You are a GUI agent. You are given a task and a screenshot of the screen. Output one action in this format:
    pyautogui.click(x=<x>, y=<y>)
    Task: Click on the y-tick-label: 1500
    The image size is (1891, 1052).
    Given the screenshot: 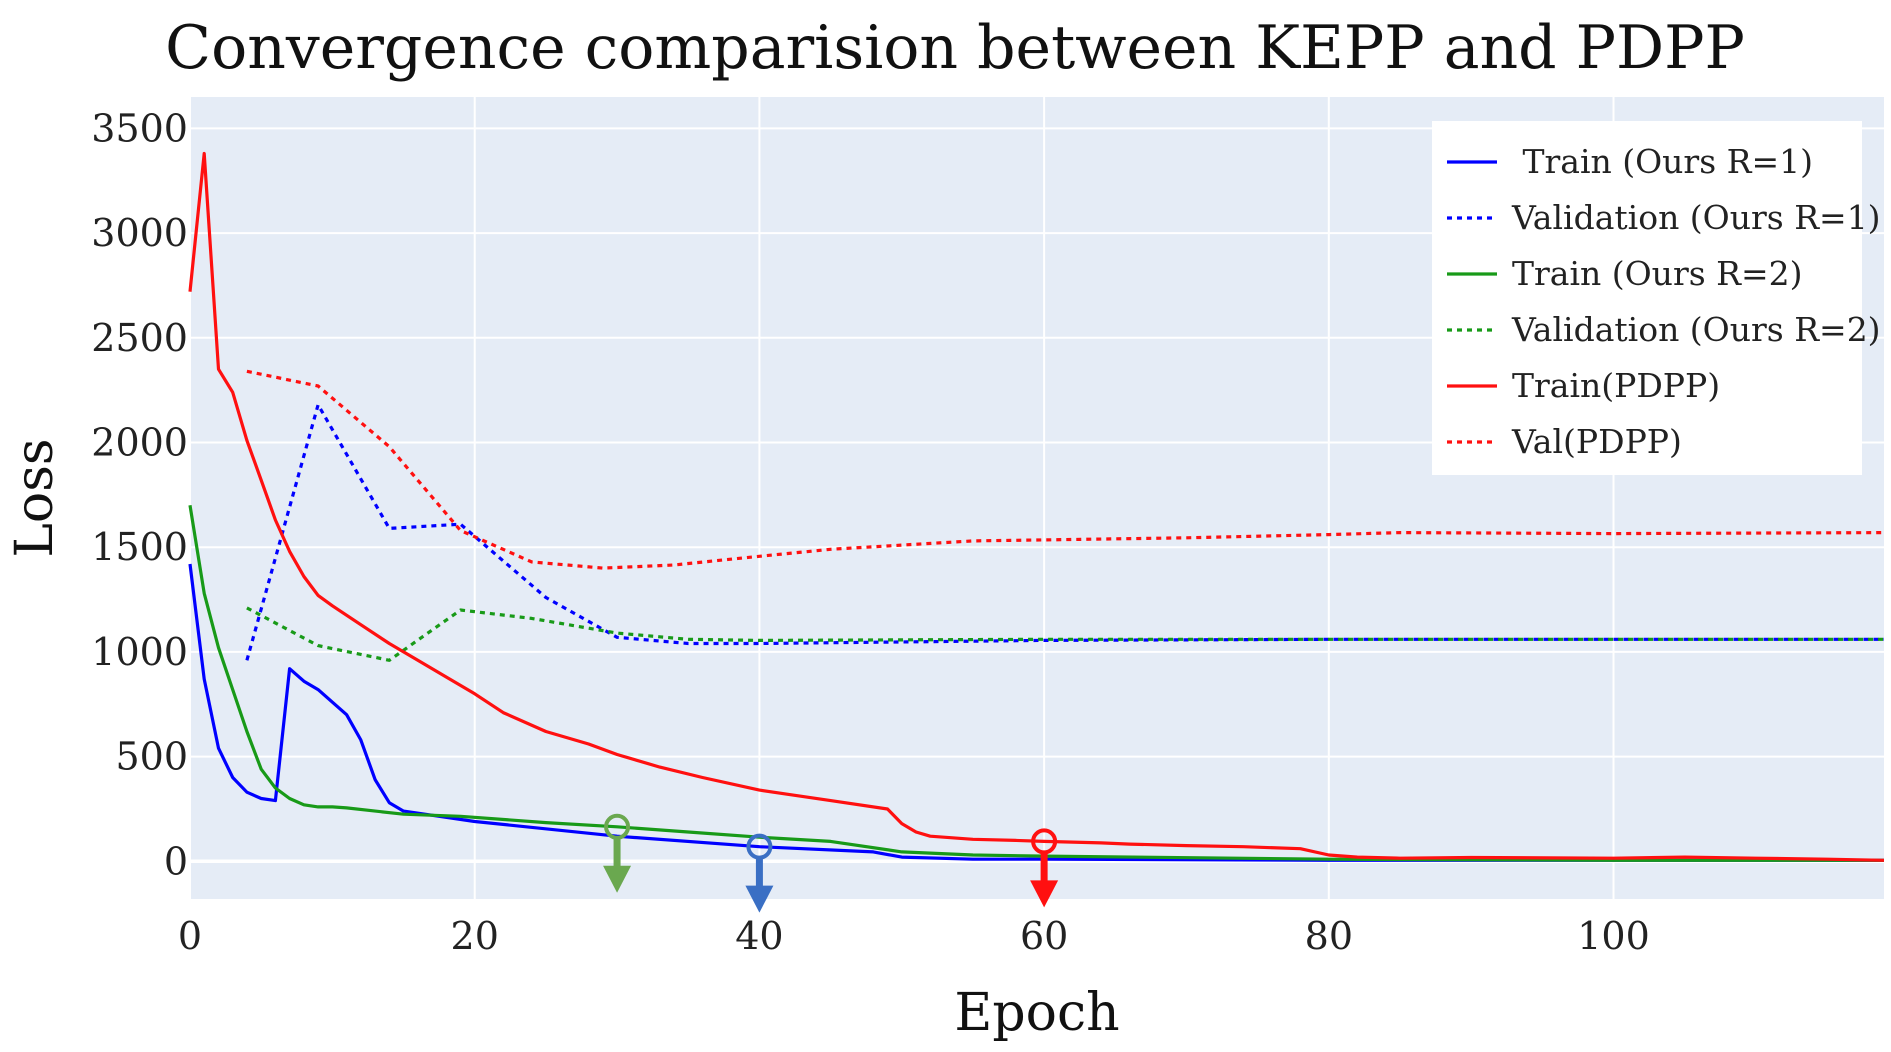 What is the action you would take?
    pyautogui.click(x=139, y=547)
    